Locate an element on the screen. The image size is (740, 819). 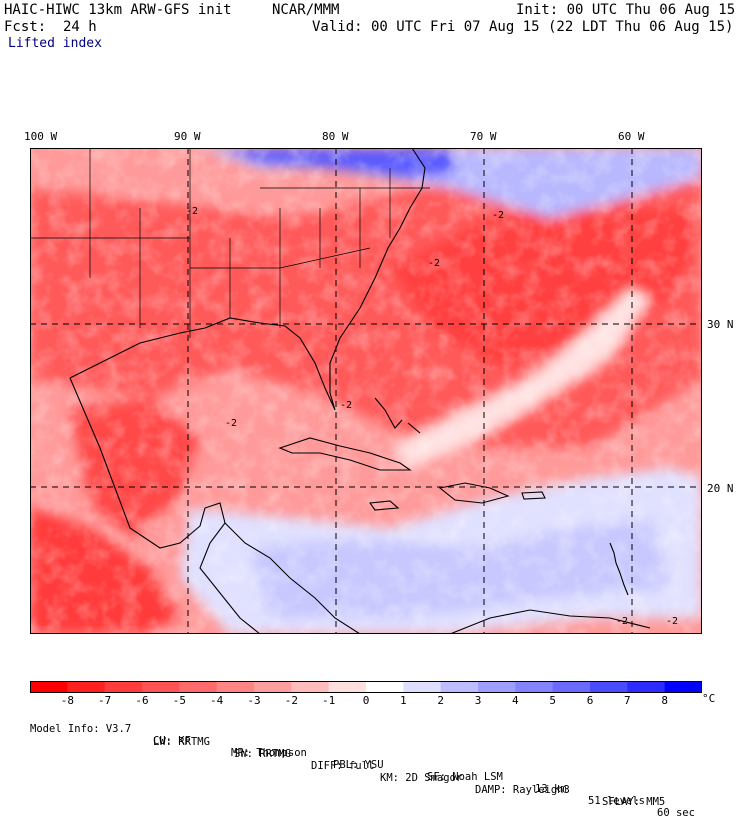
info-version: Model Info: V3.7 is located at coordinates (81, 729).